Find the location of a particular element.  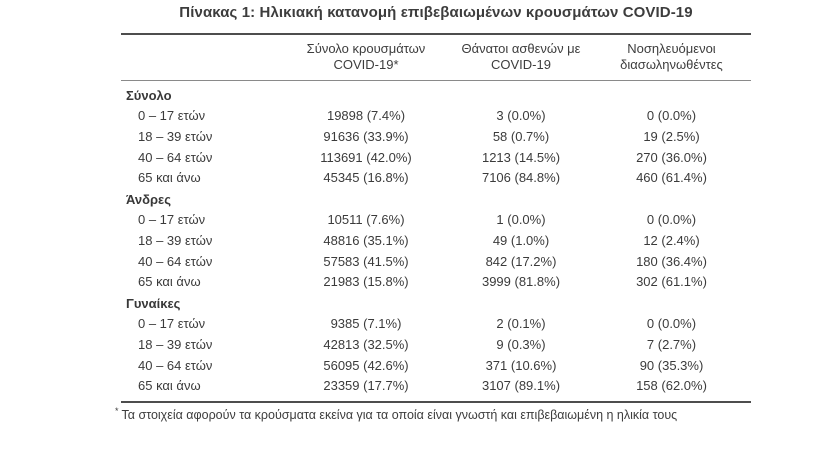

deaths-value: 842 (17.2%) is located at coordinates (521, 261).